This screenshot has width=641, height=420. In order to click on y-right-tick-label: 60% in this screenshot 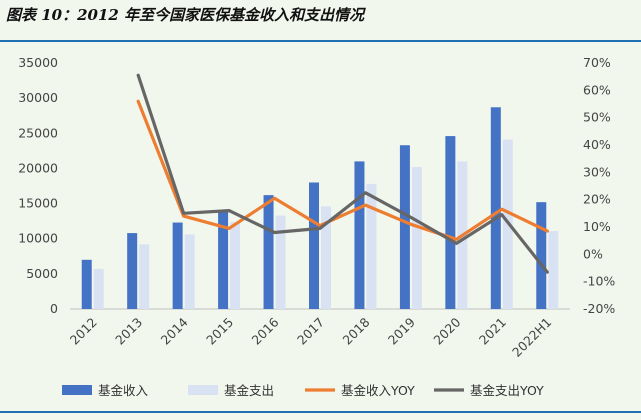, I will do `click(597, 89)`.